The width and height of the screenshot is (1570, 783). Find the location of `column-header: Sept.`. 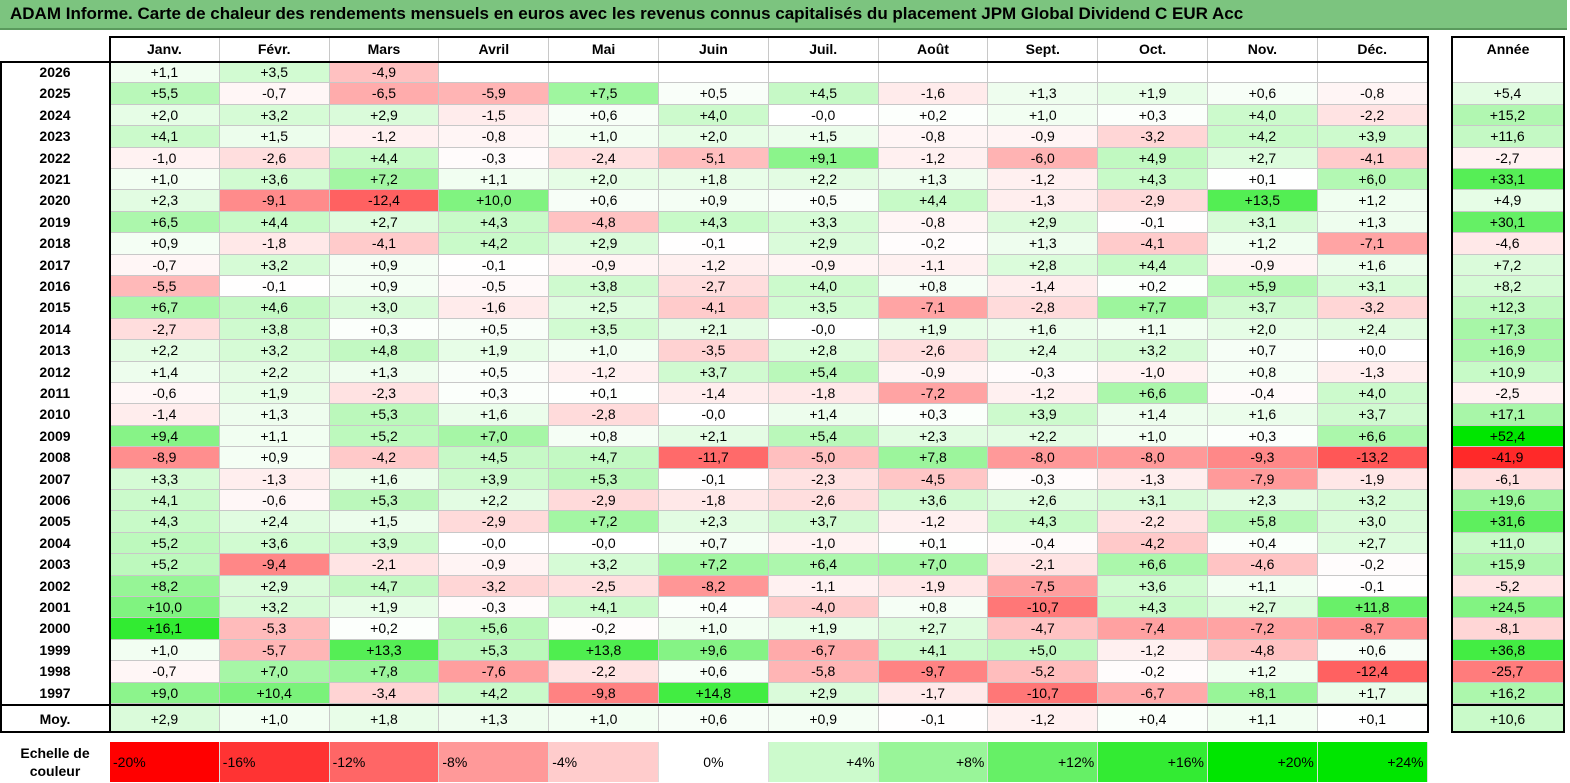

column-header: Sept. is located at coordinates (1043, 49).